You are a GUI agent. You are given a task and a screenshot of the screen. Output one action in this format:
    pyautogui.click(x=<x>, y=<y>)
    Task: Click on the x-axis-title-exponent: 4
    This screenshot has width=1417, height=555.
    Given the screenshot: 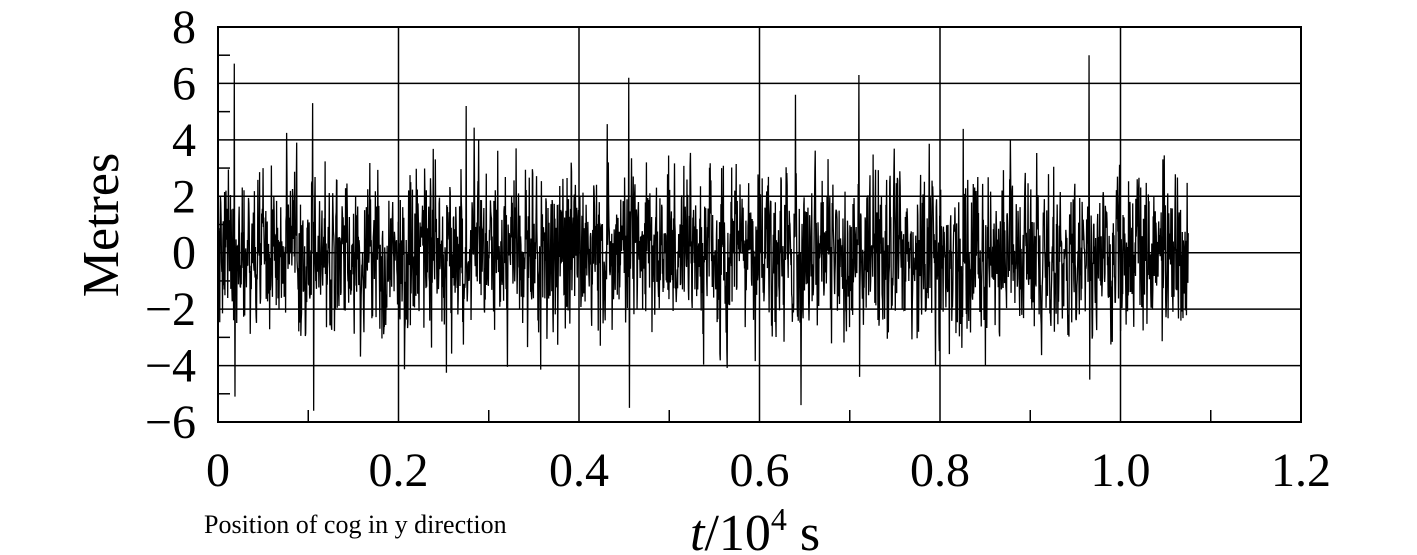 What is the action you would take?
    pyautogui.click(x=779, y=519)
    